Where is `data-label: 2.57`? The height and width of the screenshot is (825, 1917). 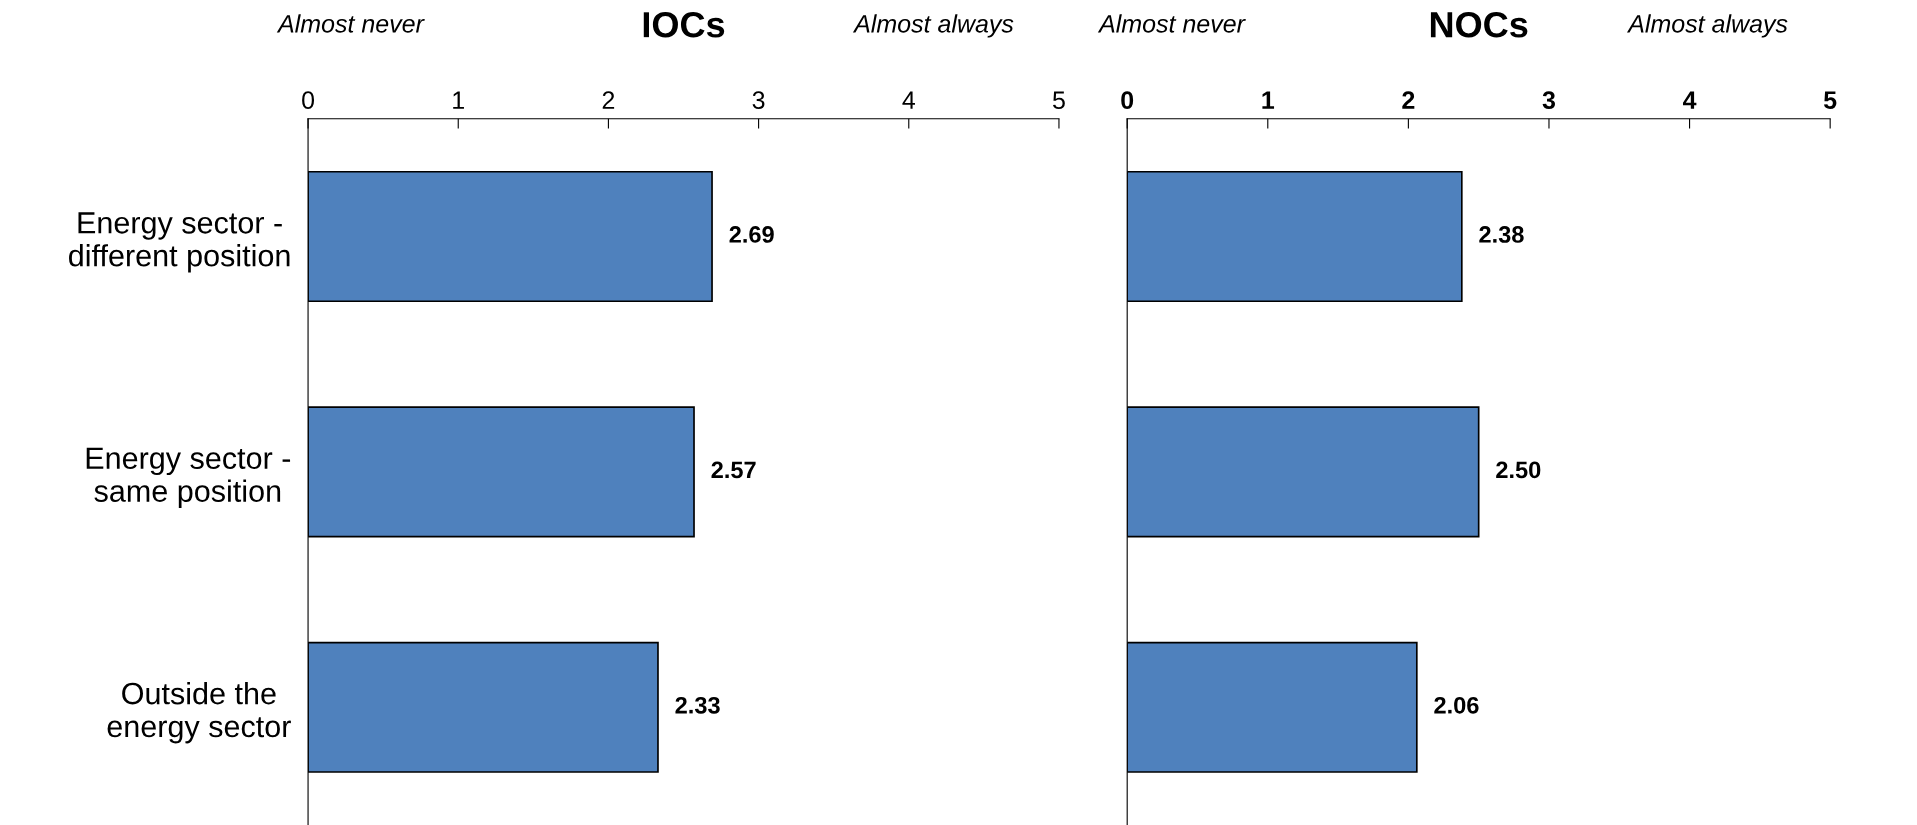
data-label: 2.57 is located at coordinates (733, 470).